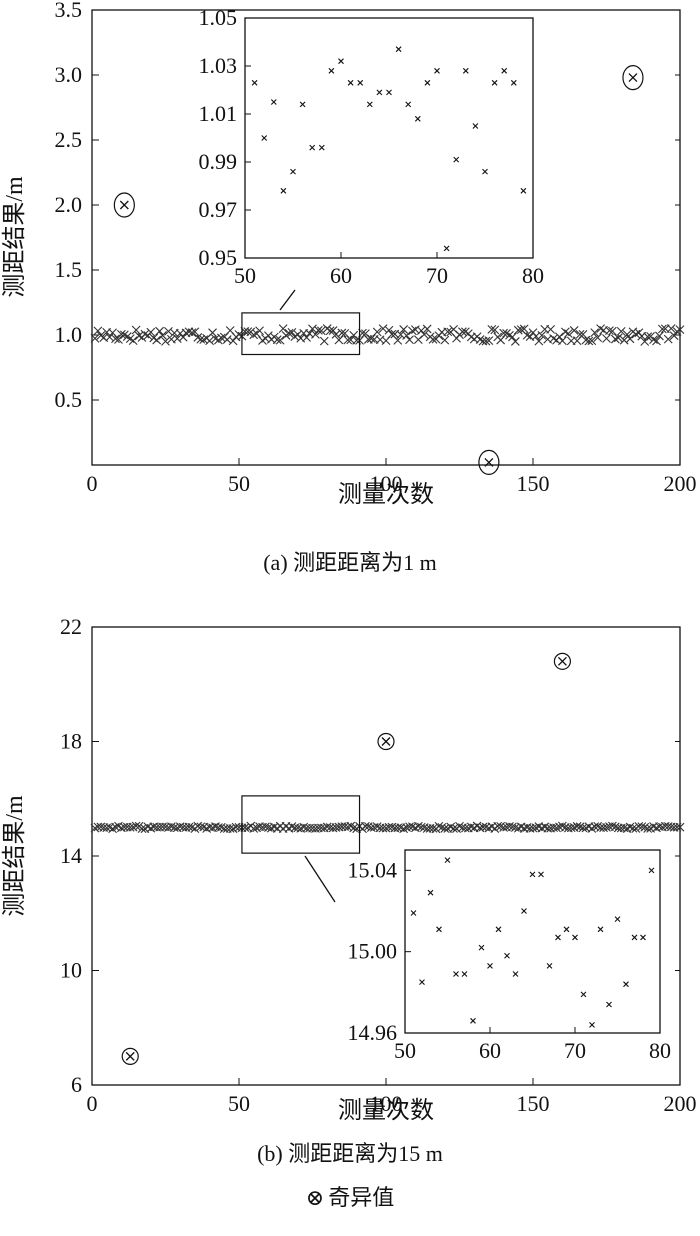  I want to click on x-tick-label: 200, so click(680, 483).